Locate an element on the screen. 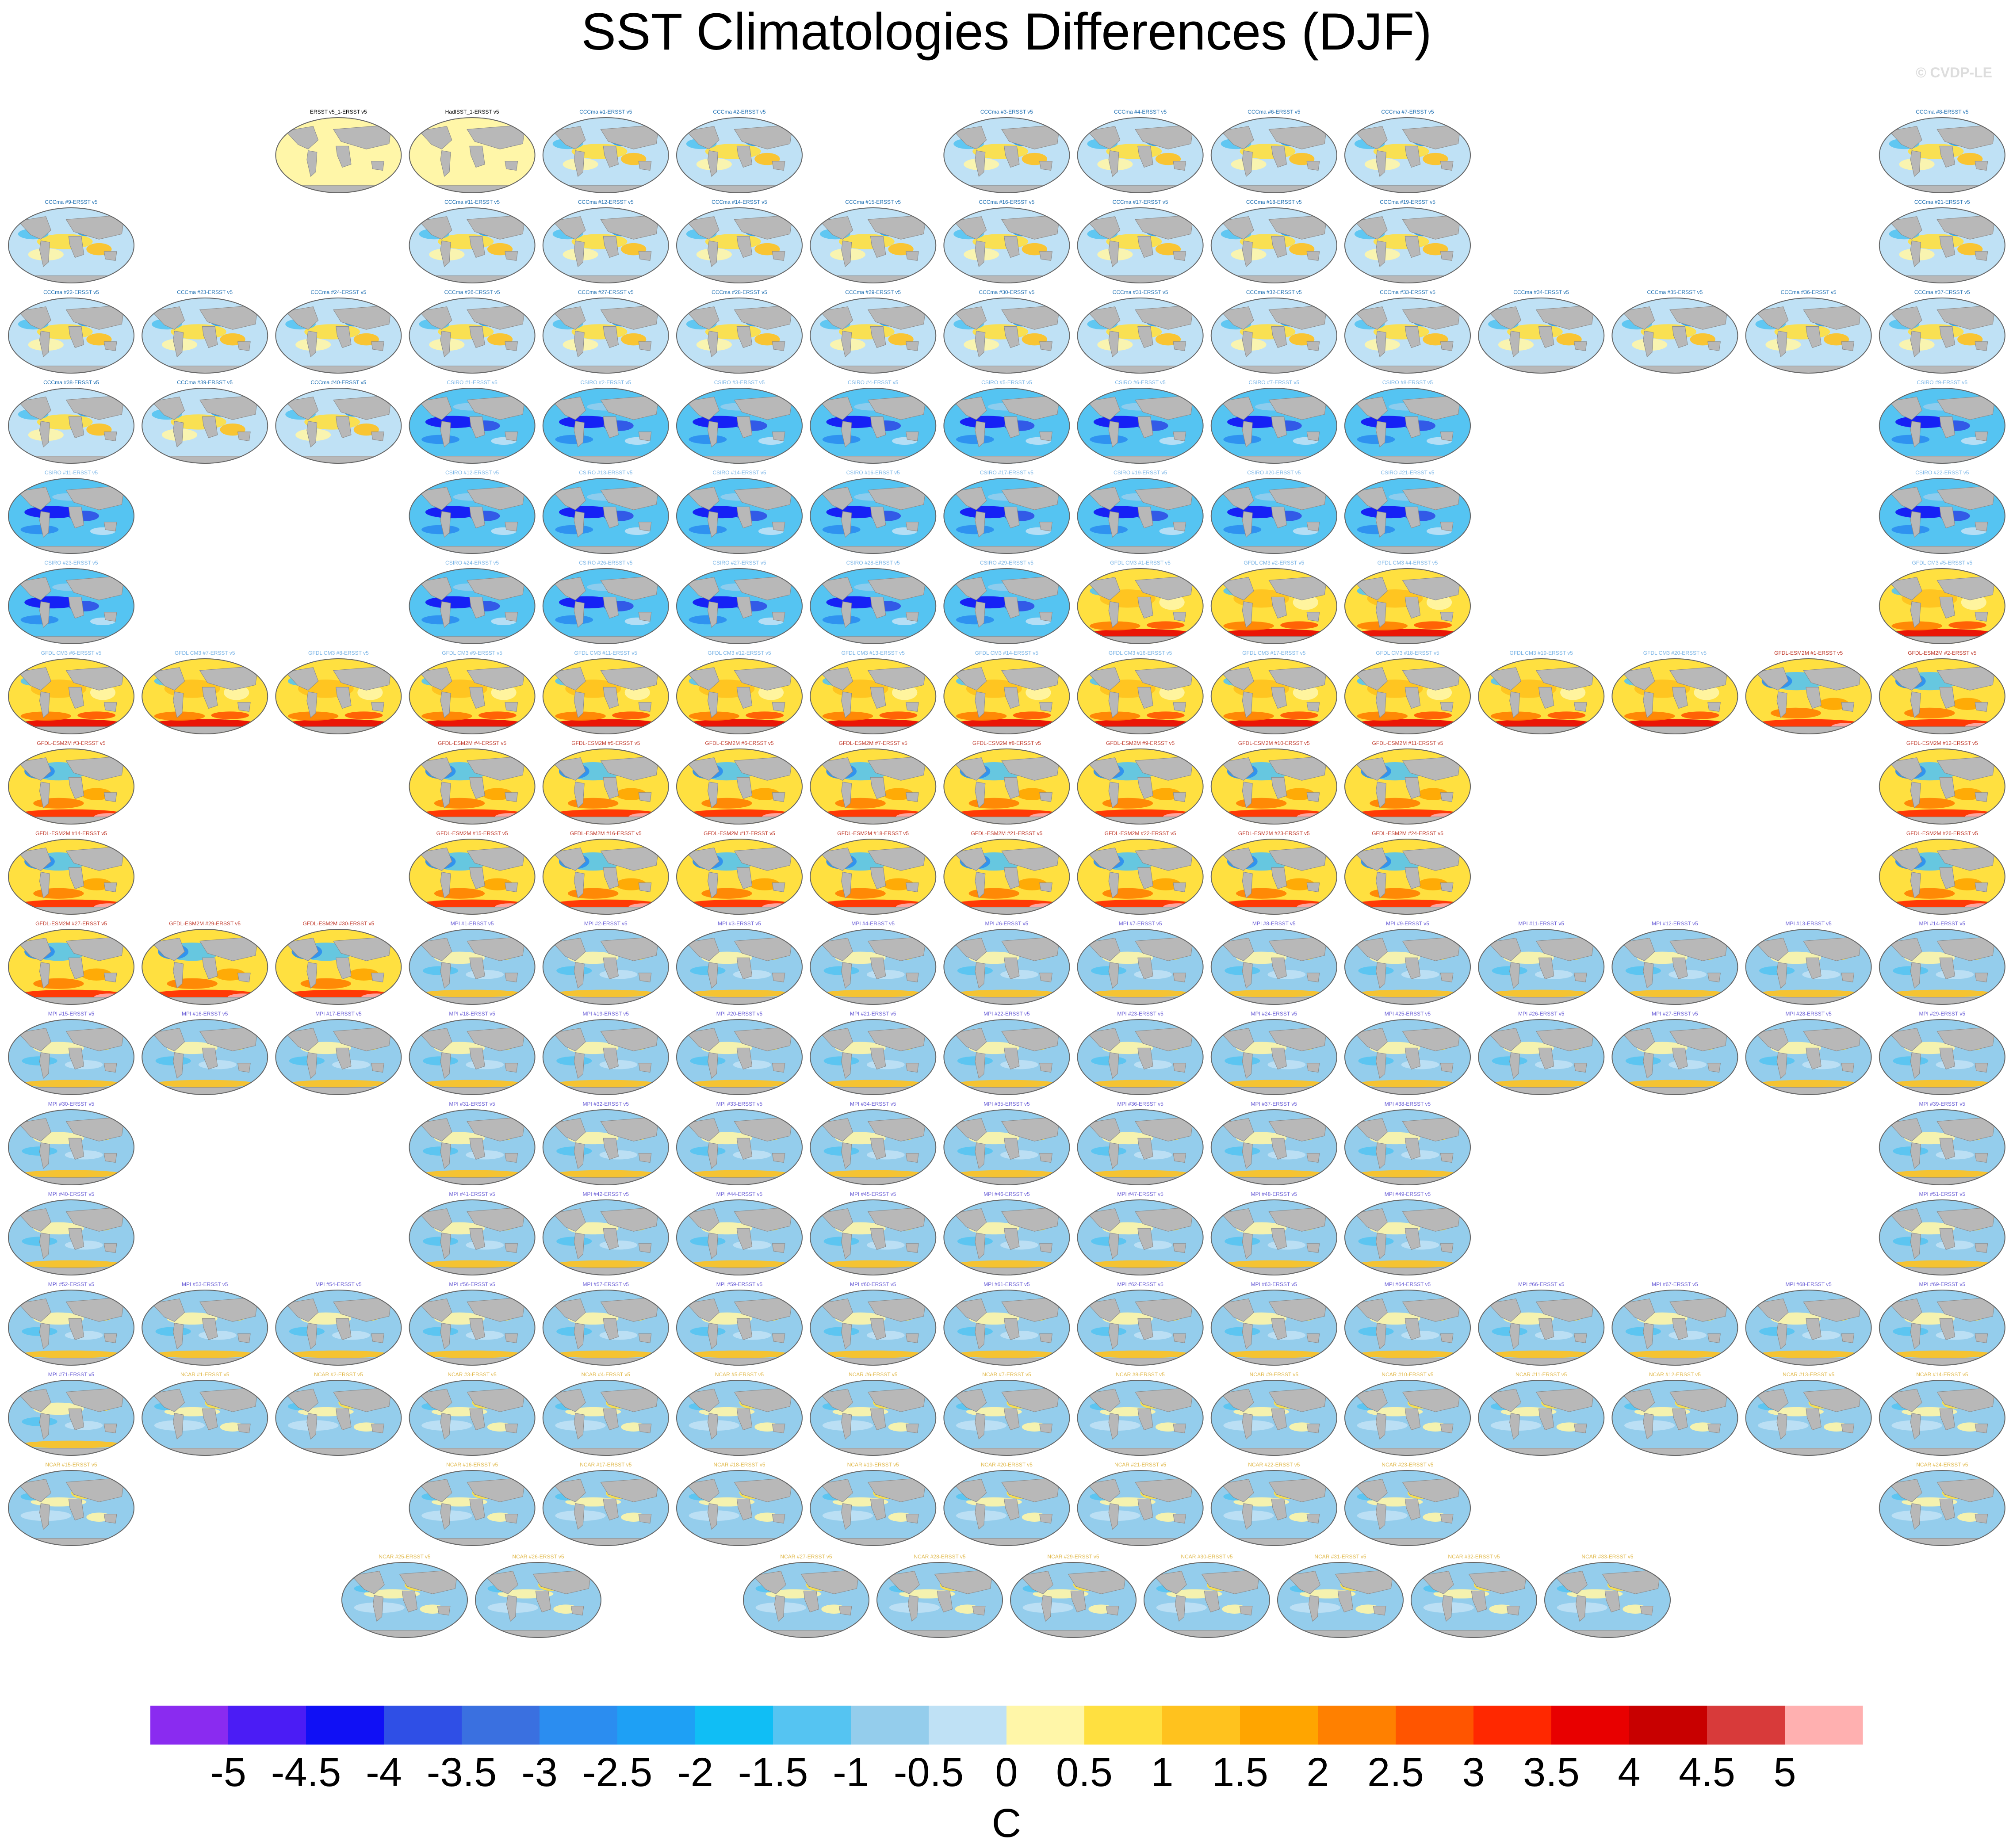 The width and height of the screenshot is (2013, 1848). map-panel: GFDL CM3 #11-ERSST v5 is located at coordinates (605, 692).